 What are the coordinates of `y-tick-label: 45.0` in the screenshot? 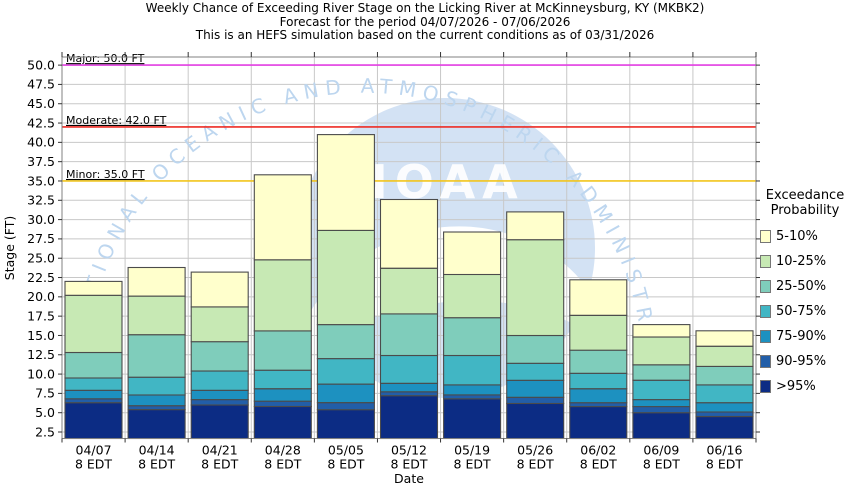 It's located at (41, 103).